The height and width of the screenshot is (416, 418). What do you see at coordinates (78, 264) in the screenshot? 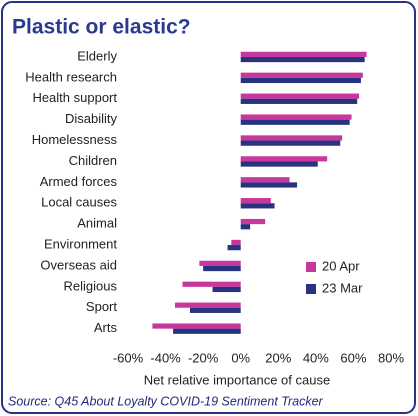
I see `y-tick-label: Overseas aid` at bounding box center [78, 264].